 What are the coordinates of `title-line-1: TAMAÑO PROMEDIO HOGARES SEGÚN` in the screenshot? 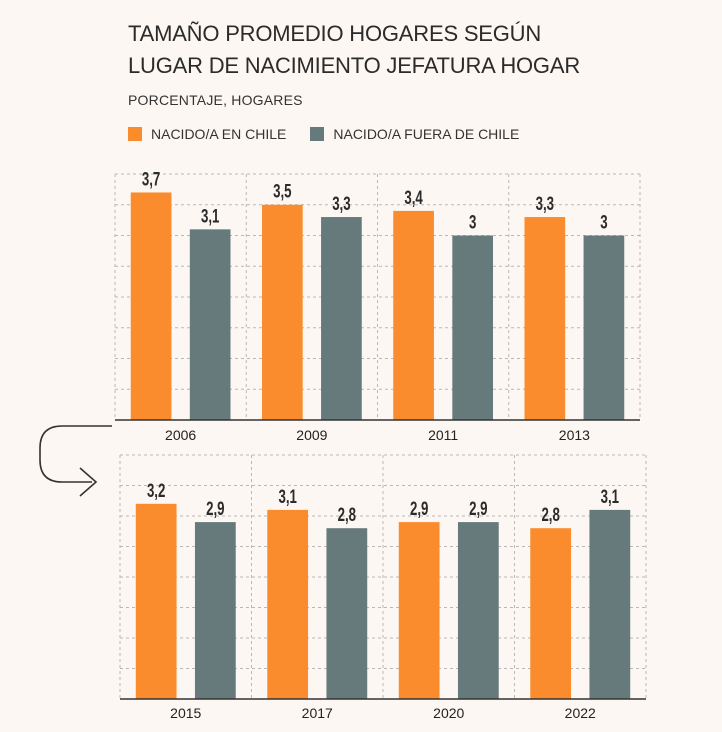 It's located at (335, 33).